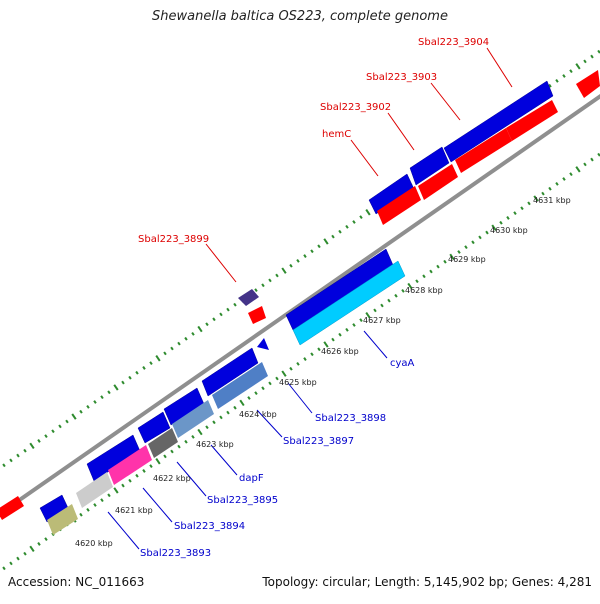 This screenshot has width=600, height=604. I want to click on gene-dapf, so click(163, 443).